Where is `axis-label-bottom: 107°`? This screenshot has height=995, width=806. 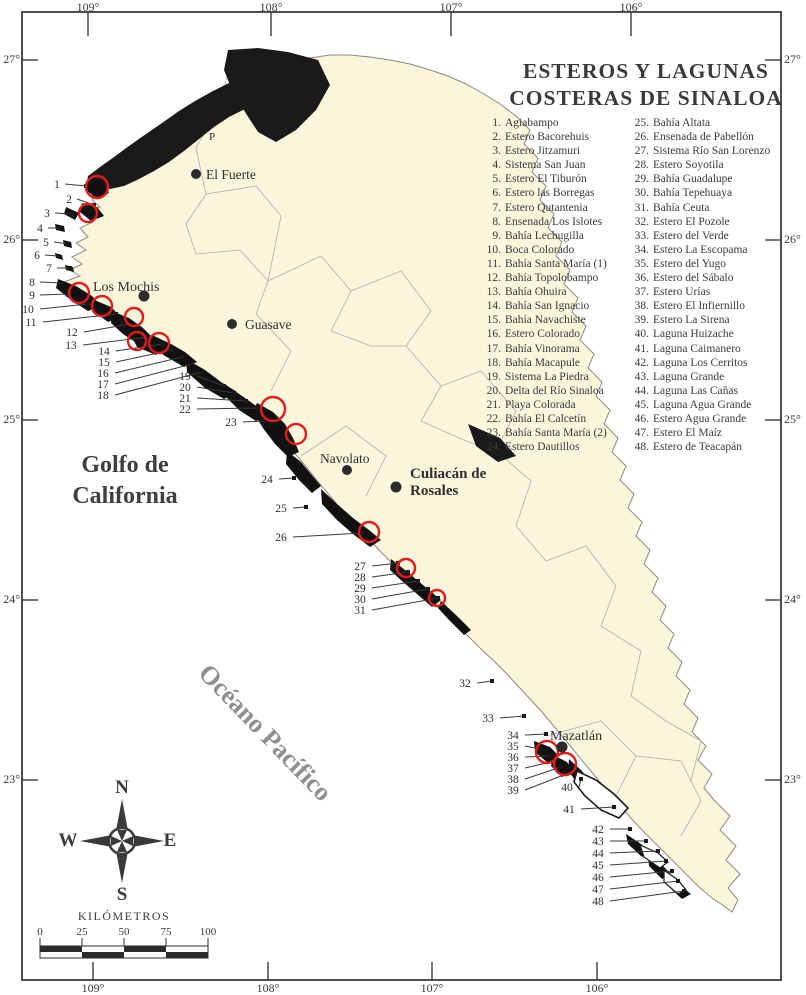
axis-label-bottom: 107° is located at coordinates (432, 988).